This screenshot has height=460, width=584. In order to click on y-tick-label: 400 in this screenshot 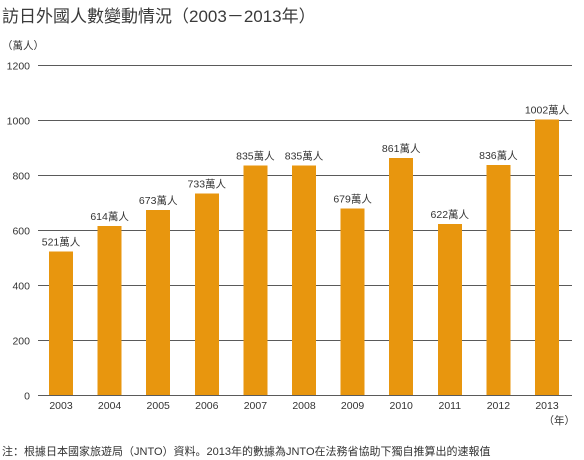, I will do `click(21, 287)`.